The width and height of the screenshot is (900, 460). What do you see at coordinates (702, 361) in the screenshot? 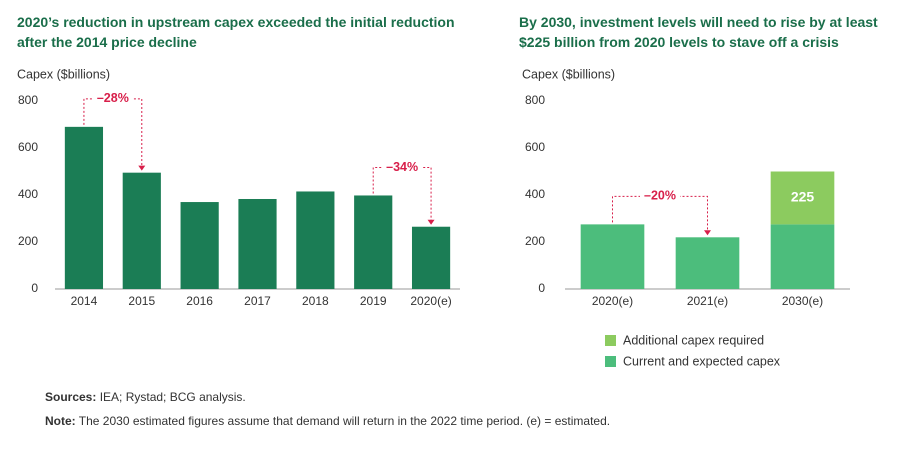
I see `legend-label: Current and expected capex` at bounding box center [702, 361].